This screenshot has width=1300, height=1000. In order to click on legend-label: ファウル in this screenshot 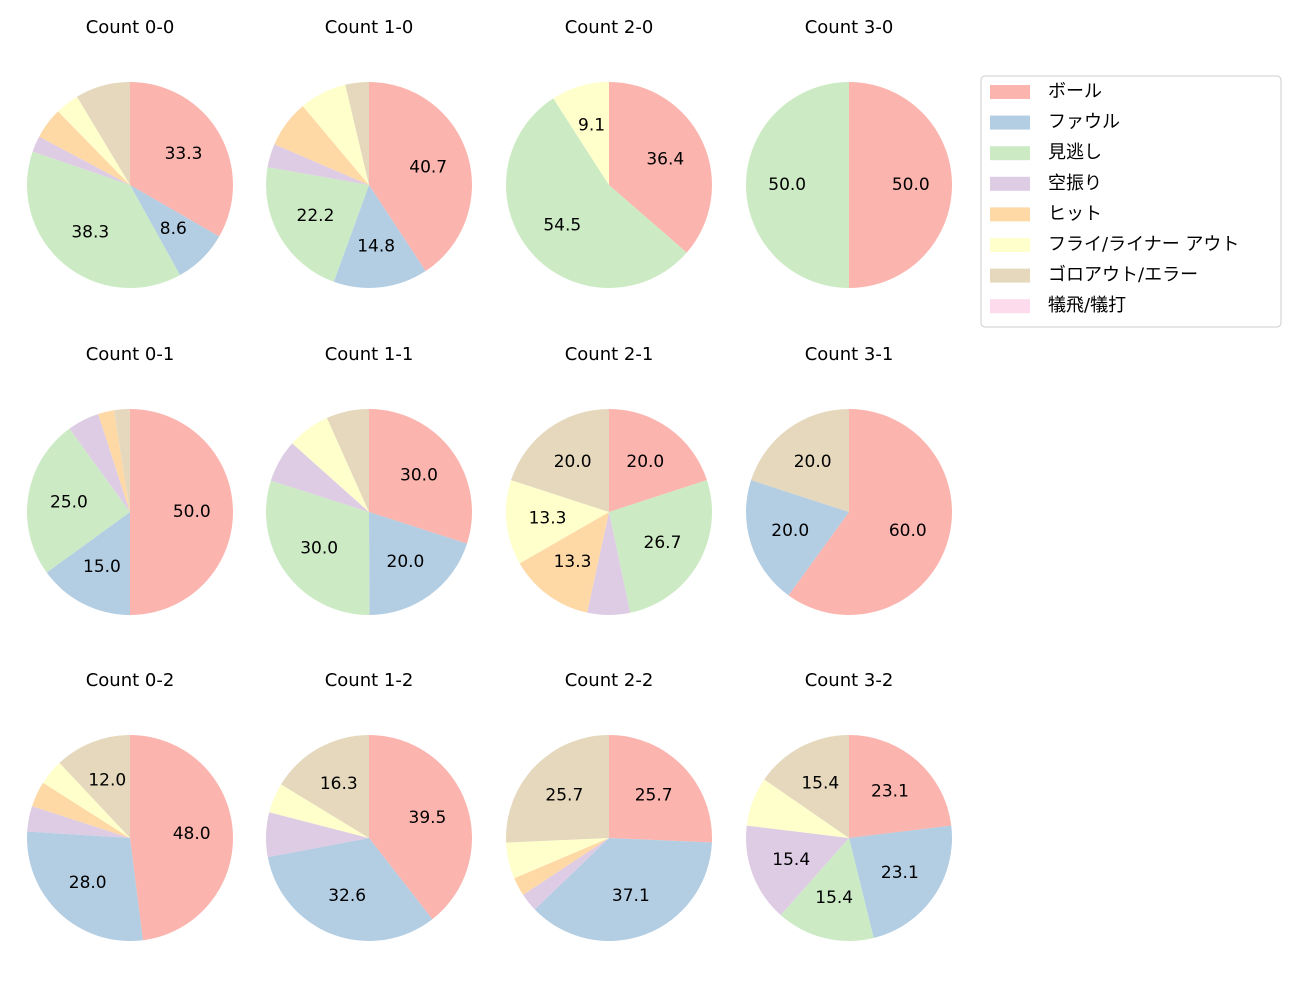, I will do `click(1084, 122)`.